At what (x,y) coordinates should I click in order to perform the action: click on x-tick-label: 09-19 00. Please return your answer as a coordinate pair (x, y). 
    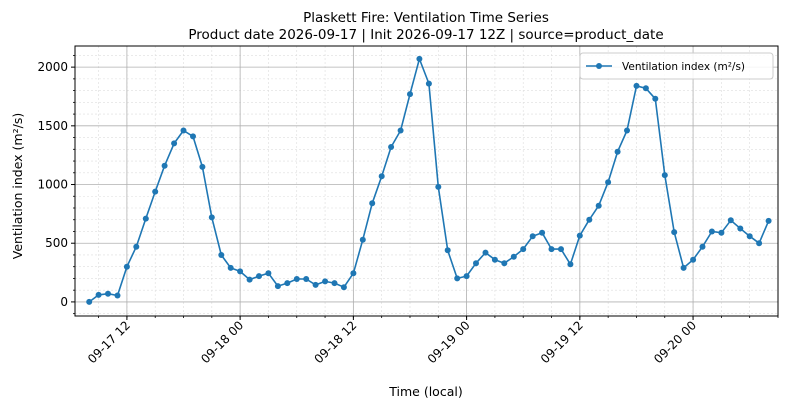
    Looking at the image, I should click on (449, 342).